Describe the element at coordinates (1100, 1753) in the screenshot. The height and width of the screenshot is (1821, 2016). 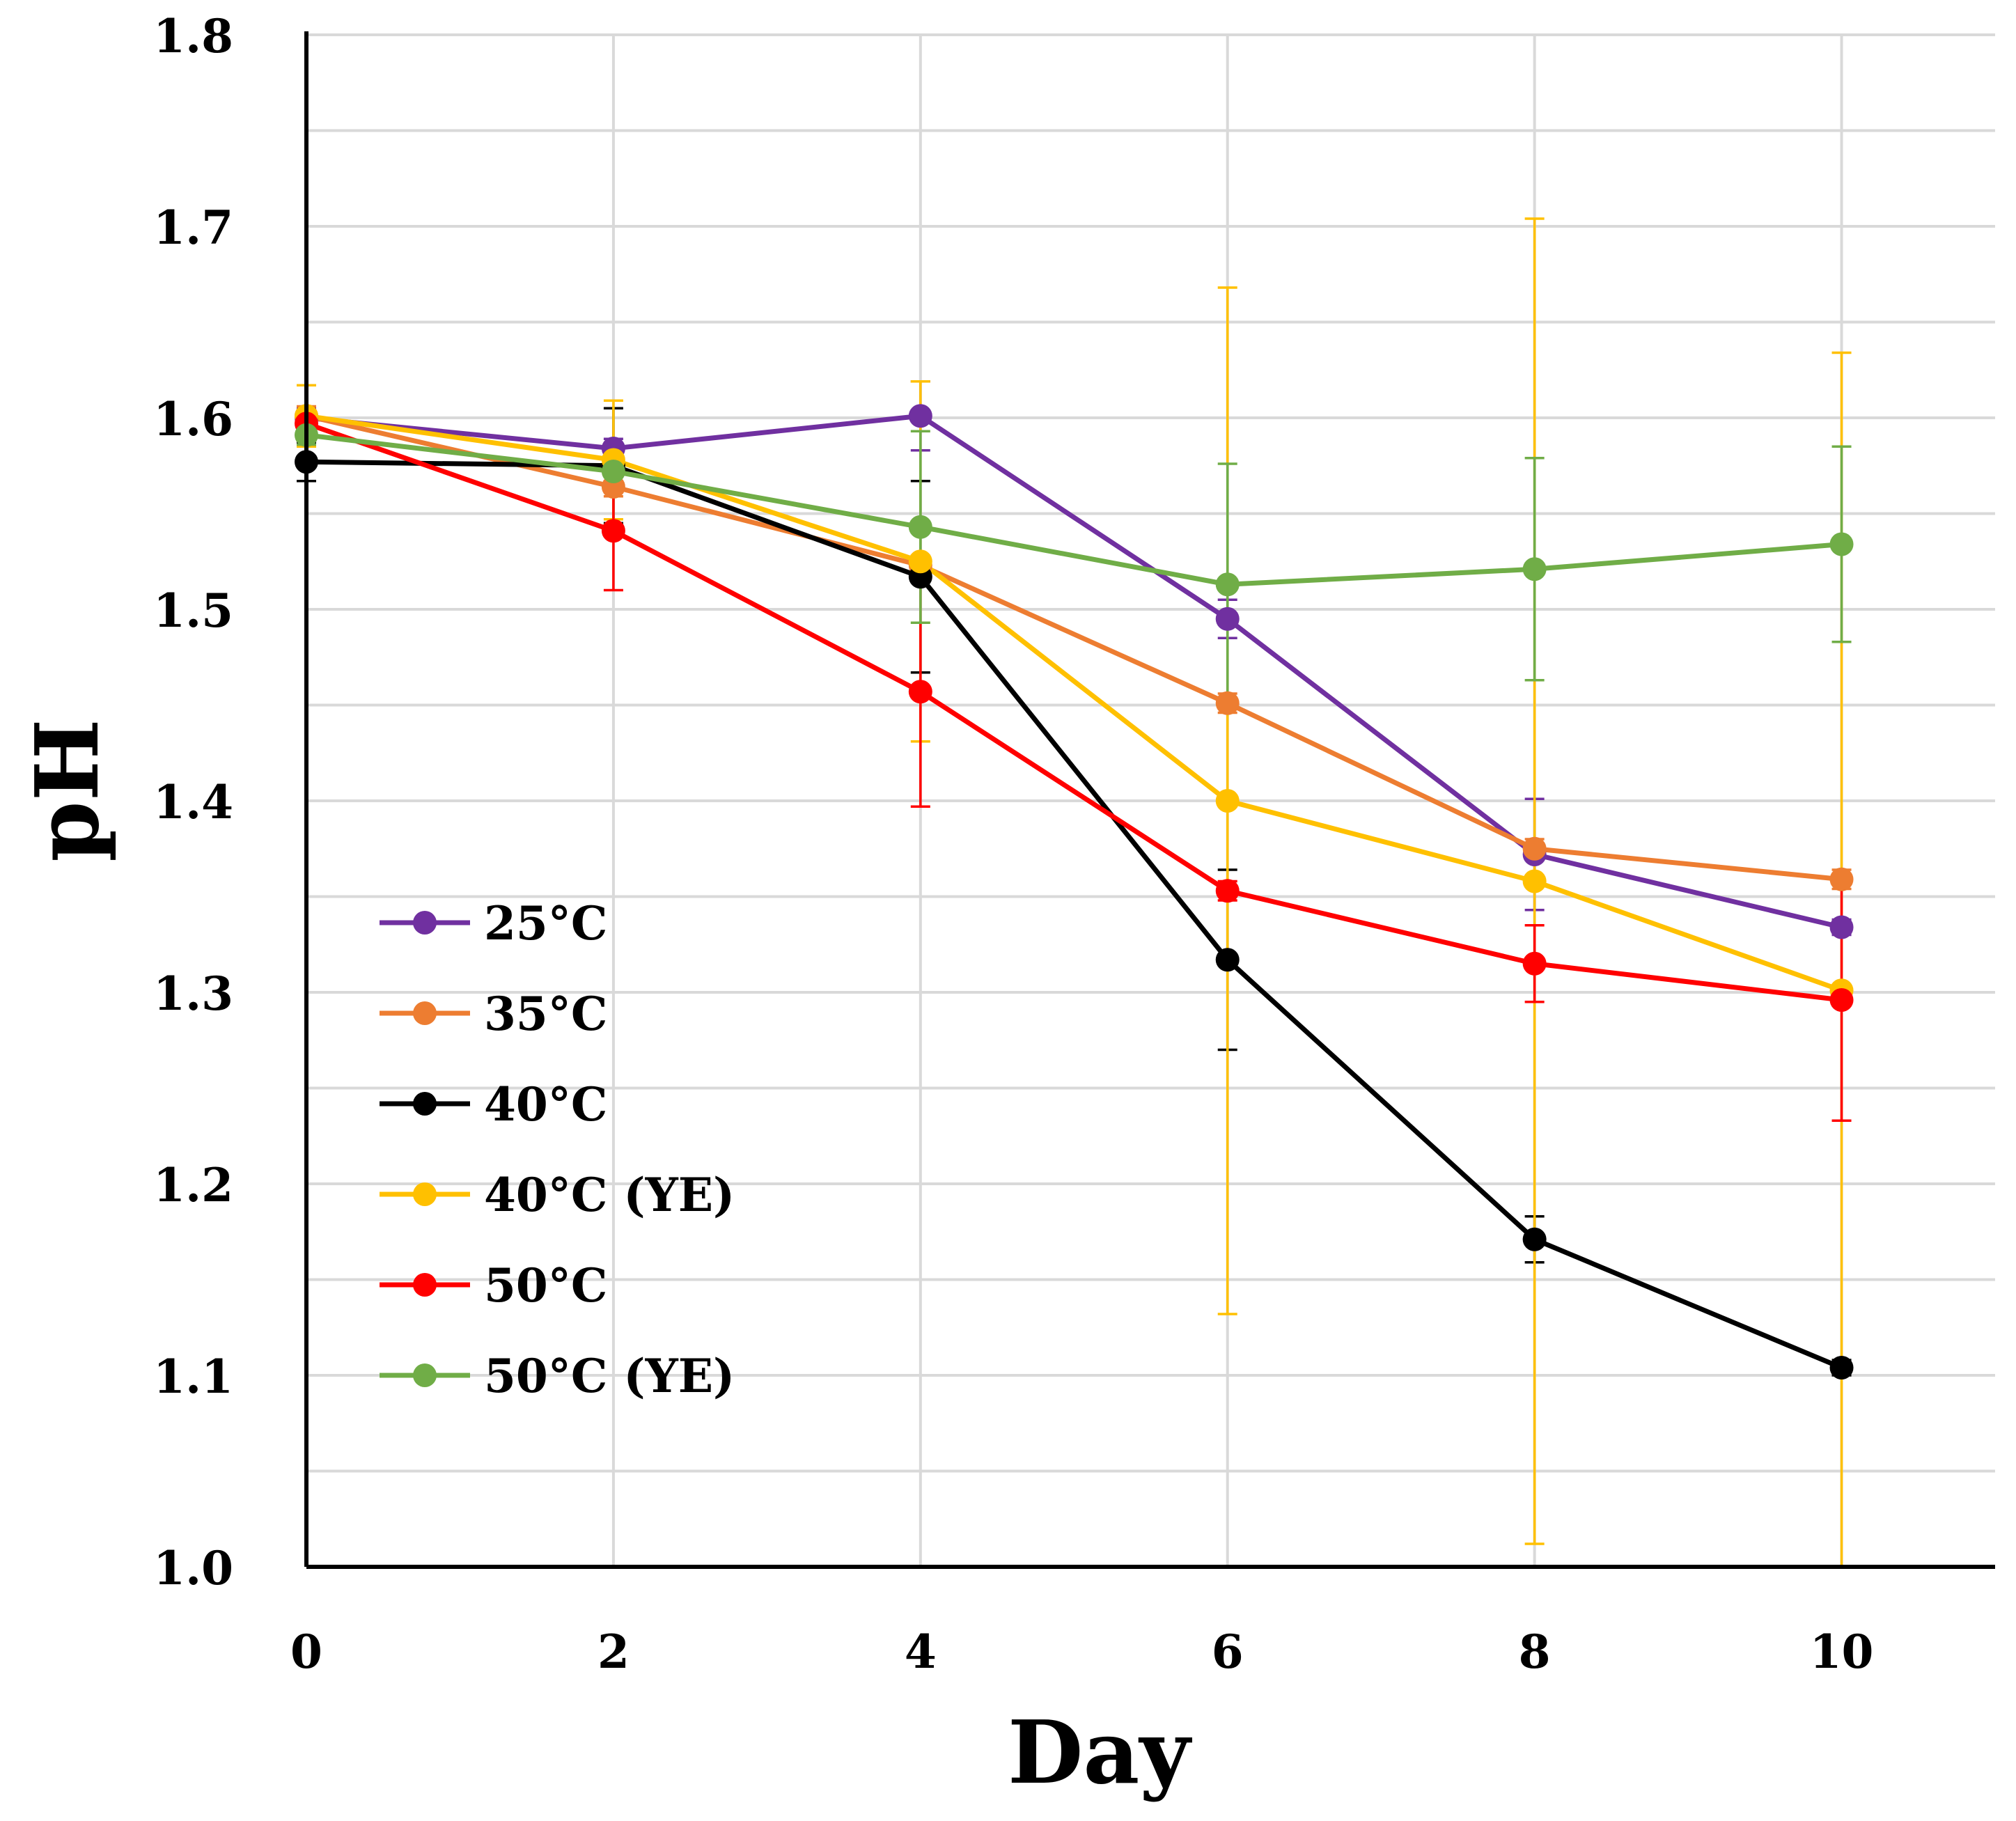
I see `x-axis-title: Day` at that location.